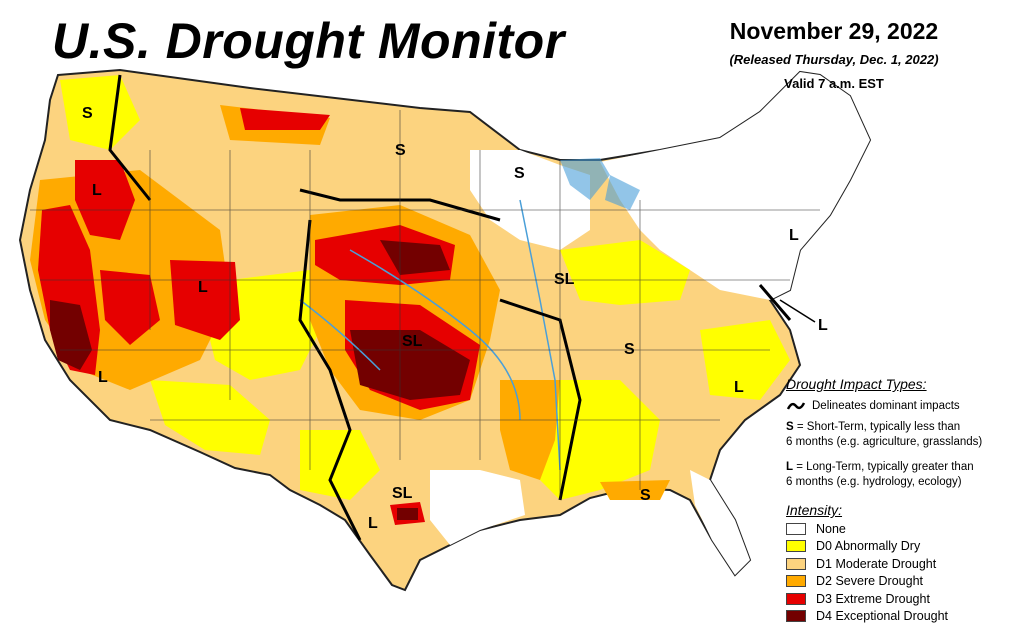  What do you see at coordinates (874, 482) in the screenshot?
I see `long-term-line2: 6 months (e.g. hydrology, ecology)` at bounding box center [874, 482].